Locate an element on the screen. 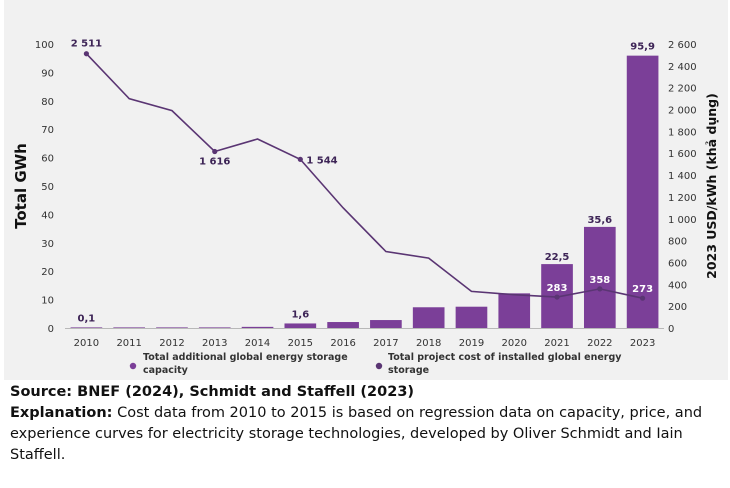 This screenshot has height=488, width=730. x-tick-label: 2012 is located at coordinates (171, 343).